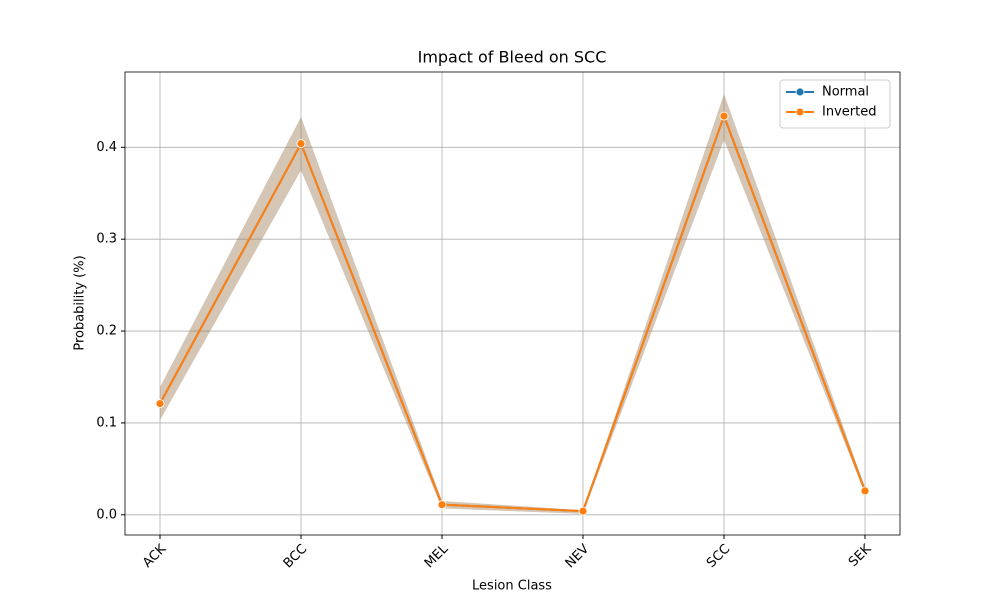 This screenshot has height=604, width=1000. I want to click on x-tick-label: NEV, so click(578, 557).